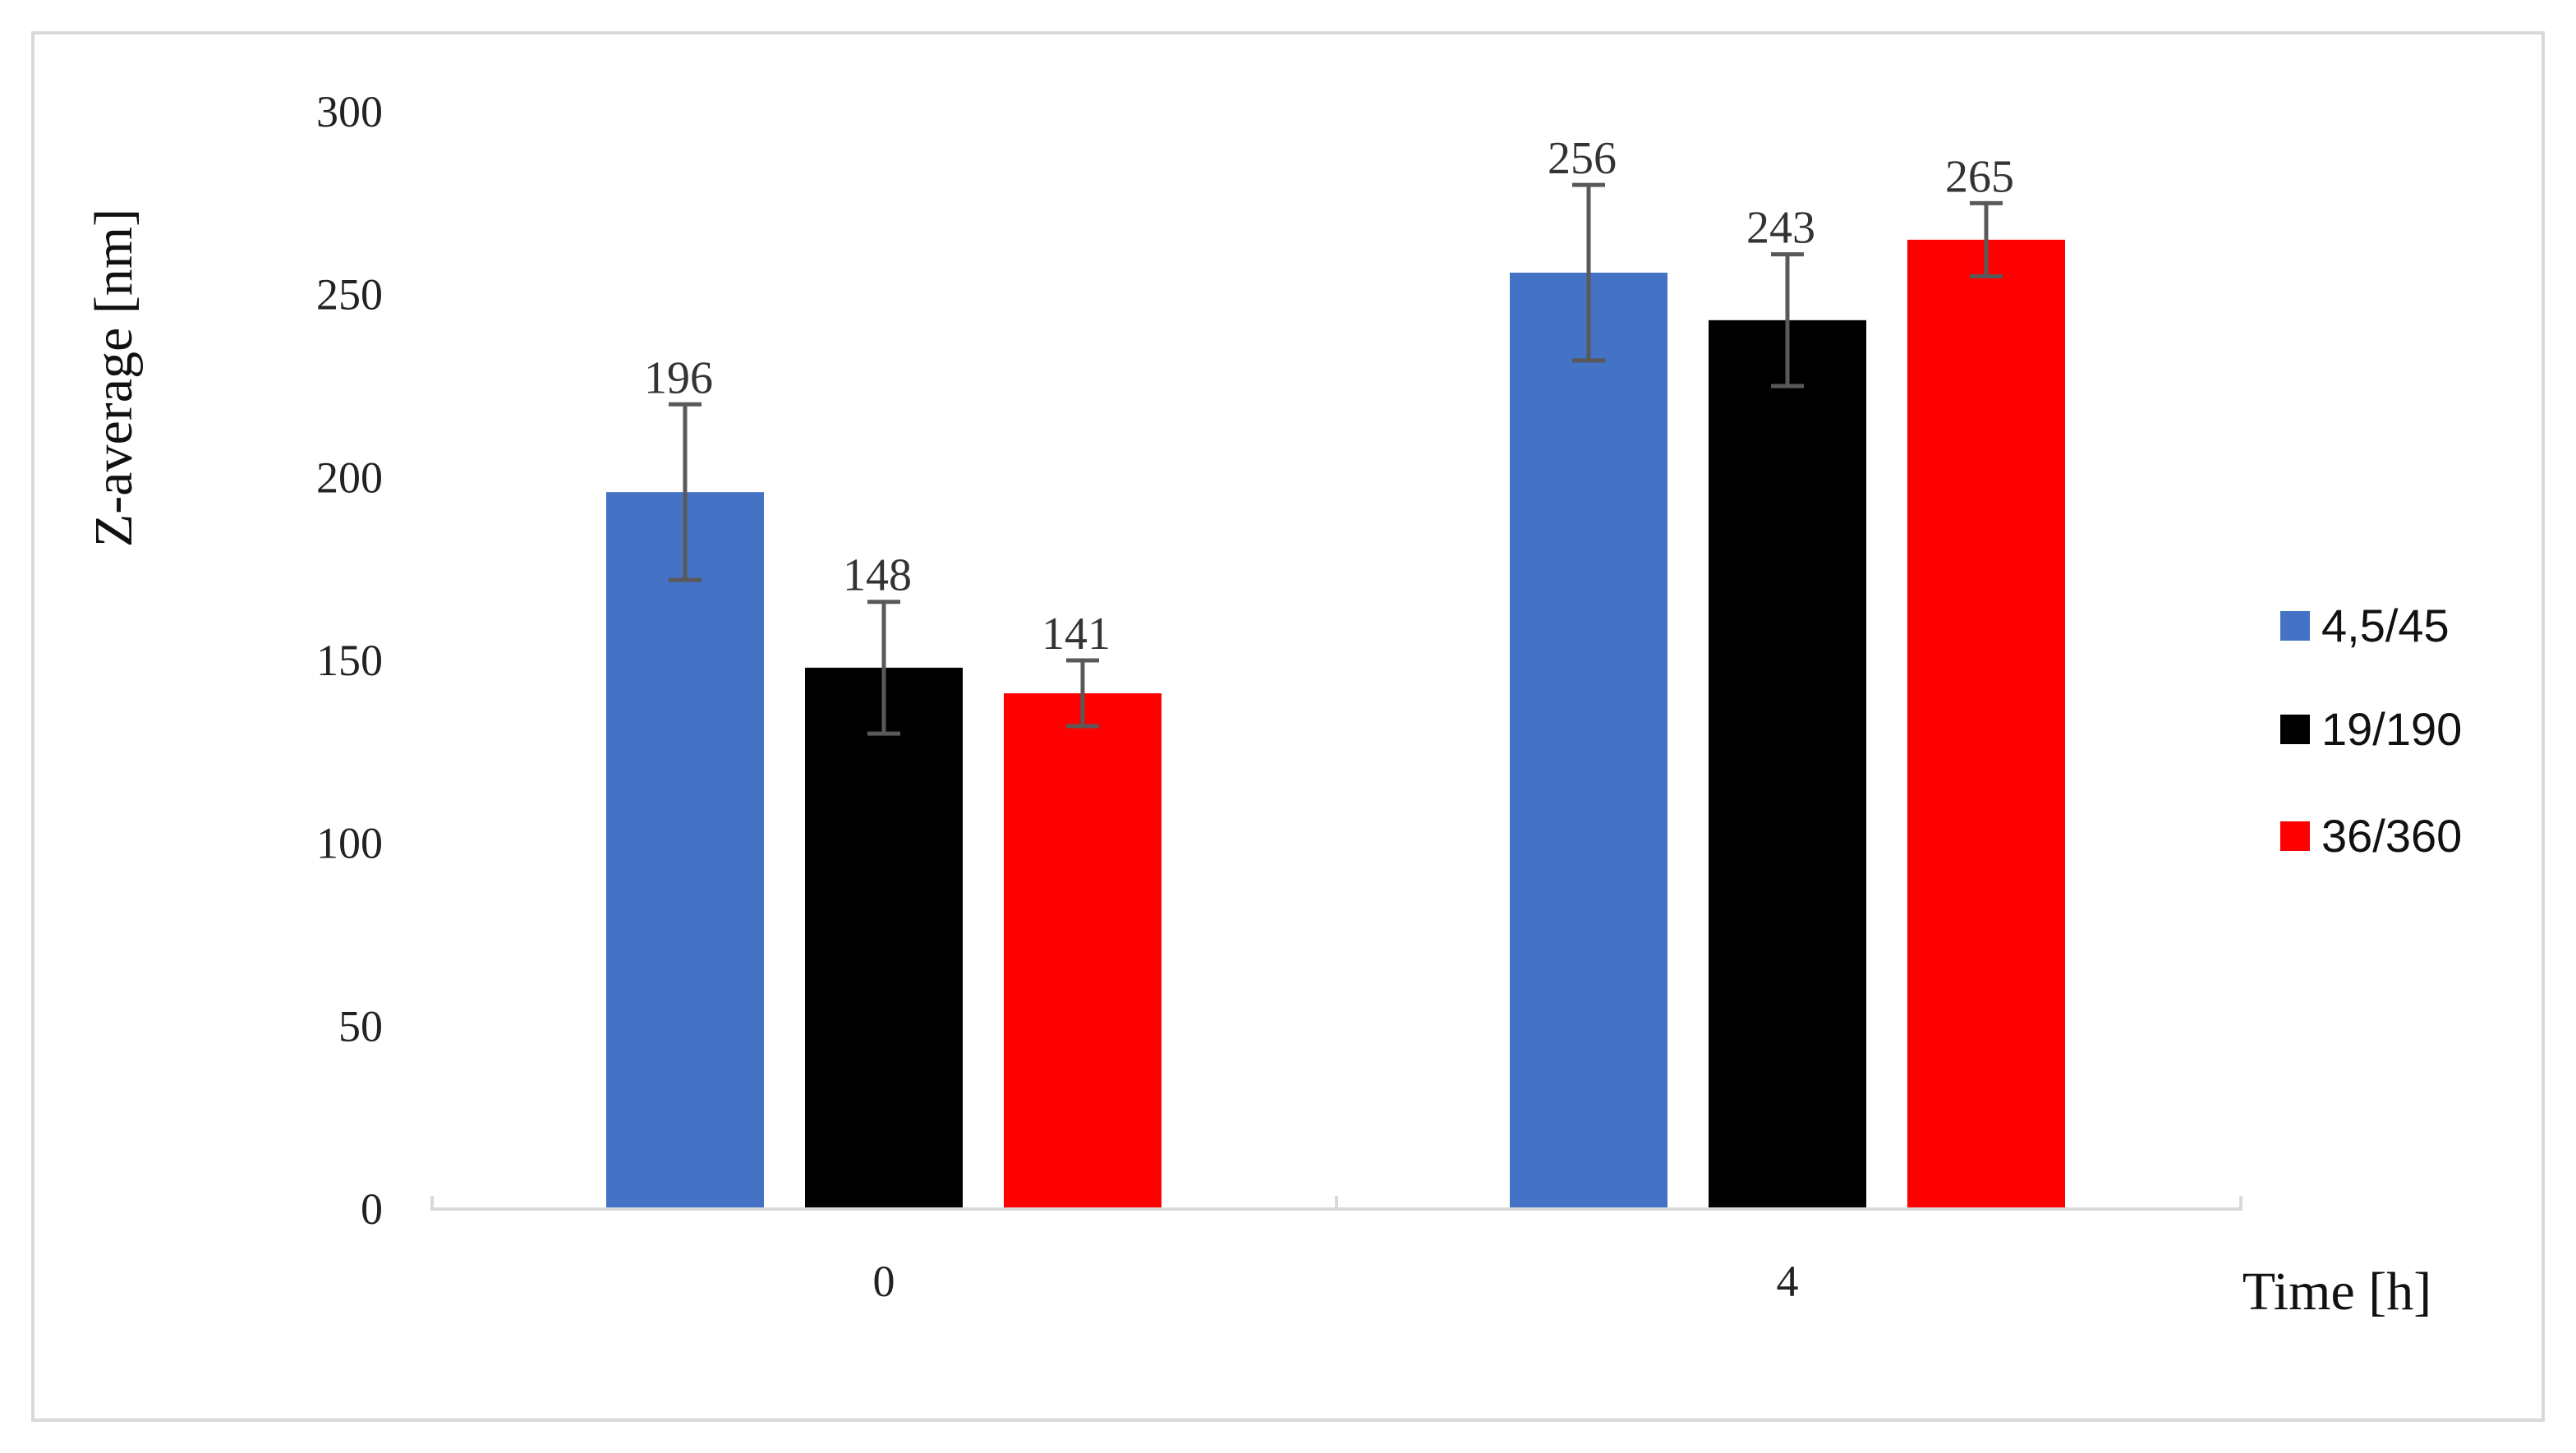 The image size is (2576, 1453). Describe the element at coordinates (2385, 626) in the screenshot. I see `legend-label: 4,5/45` at that location.